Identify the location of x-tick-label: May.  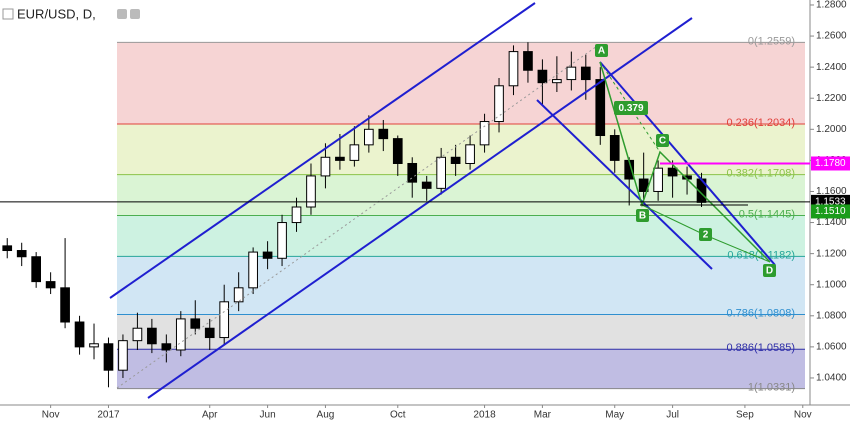
(614, 415).